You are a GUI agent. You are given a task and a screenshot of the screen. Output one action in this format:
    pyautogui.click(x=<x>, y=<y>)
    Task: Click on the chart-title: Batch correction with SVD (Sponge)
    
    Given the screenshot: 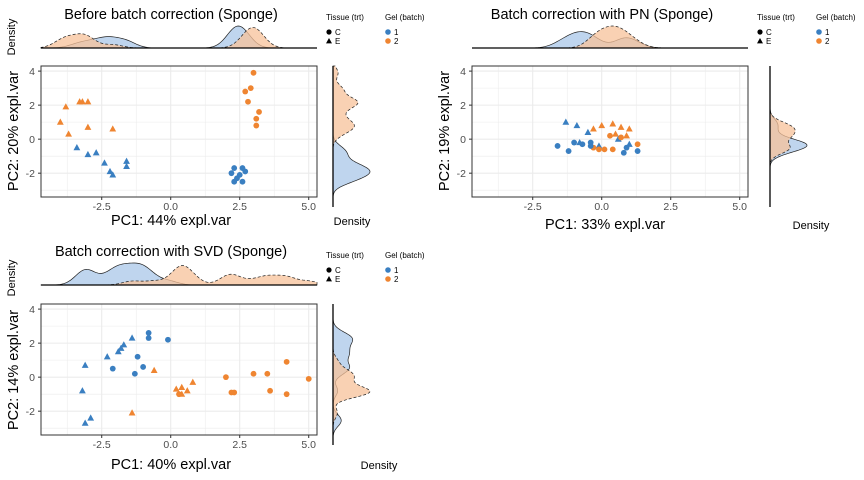 What is the action you would take?
    pyautogui.click(x=171, y=252)
    